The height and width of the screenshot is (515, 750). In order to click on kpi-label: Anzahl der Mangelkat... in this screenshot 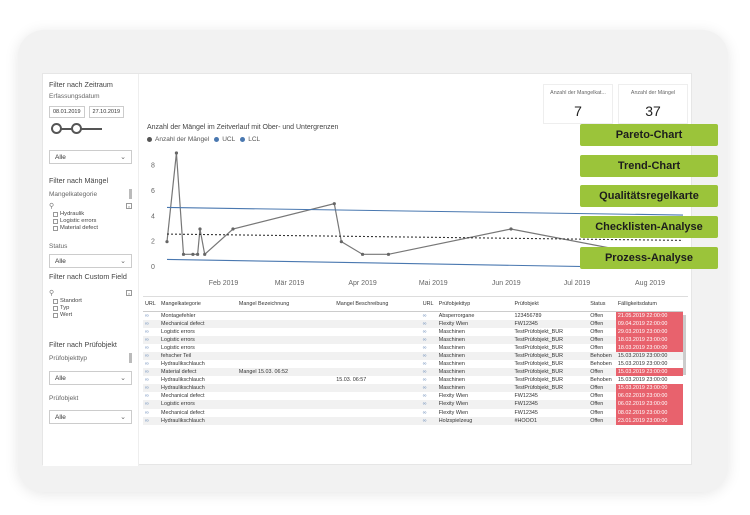, I will do `click(578, 93)`.